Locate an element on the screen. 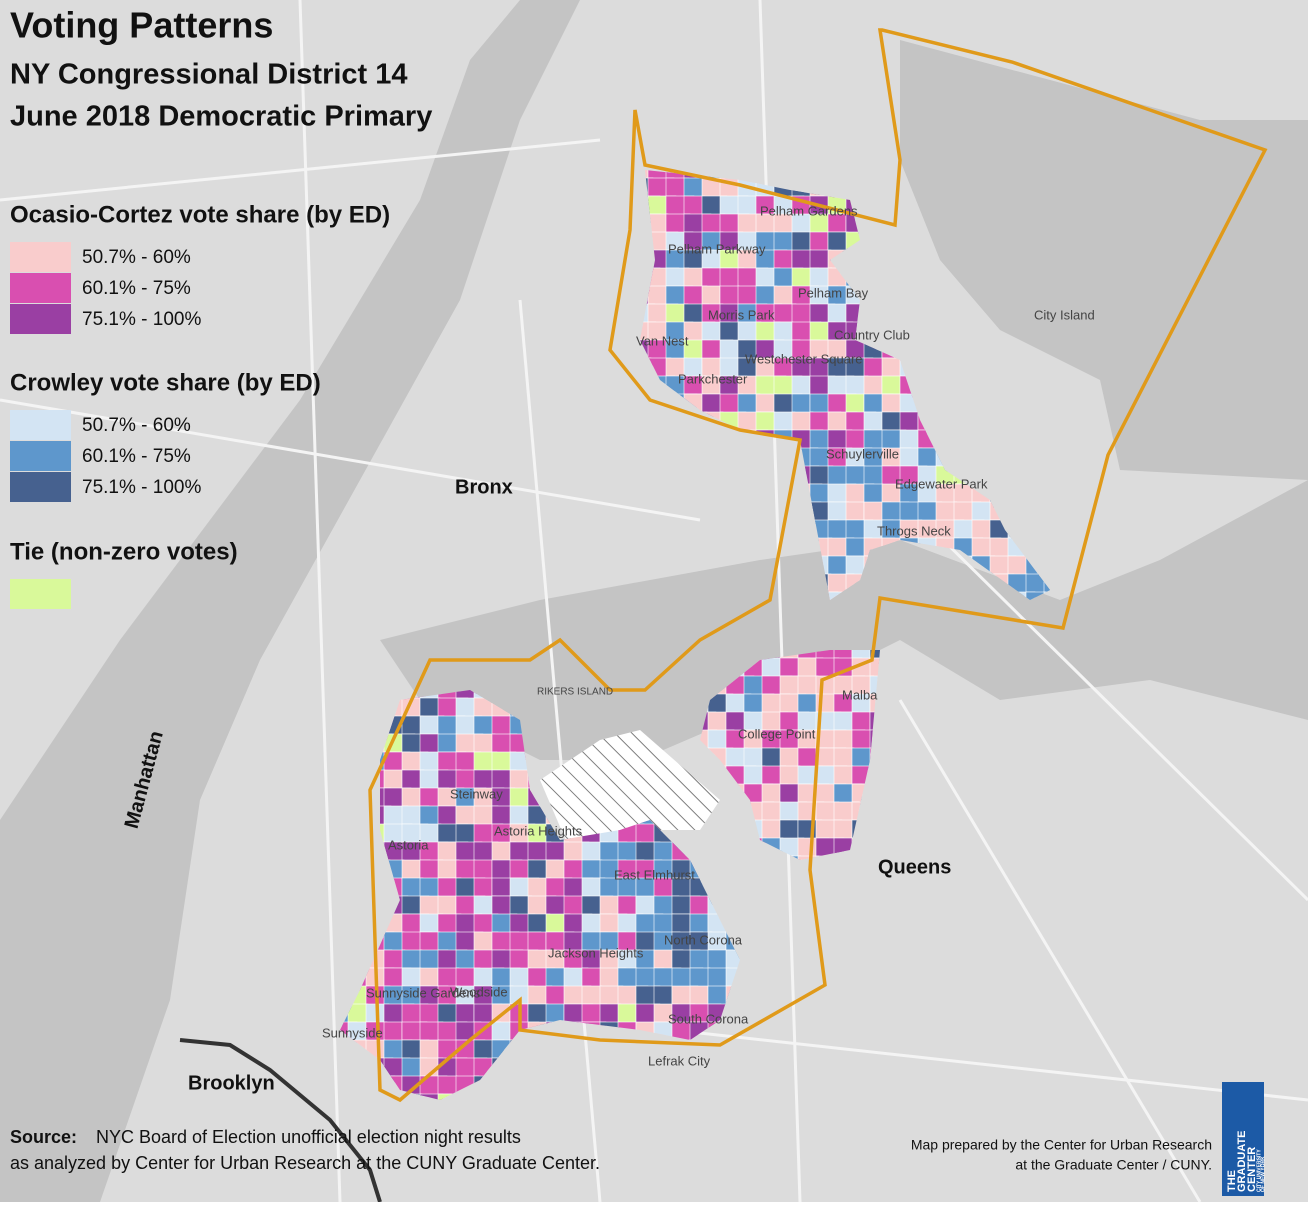 This screenshot has height=1207, width=1308. subtitle: NY Congressional District 14 is located at coordinates (209, 75).